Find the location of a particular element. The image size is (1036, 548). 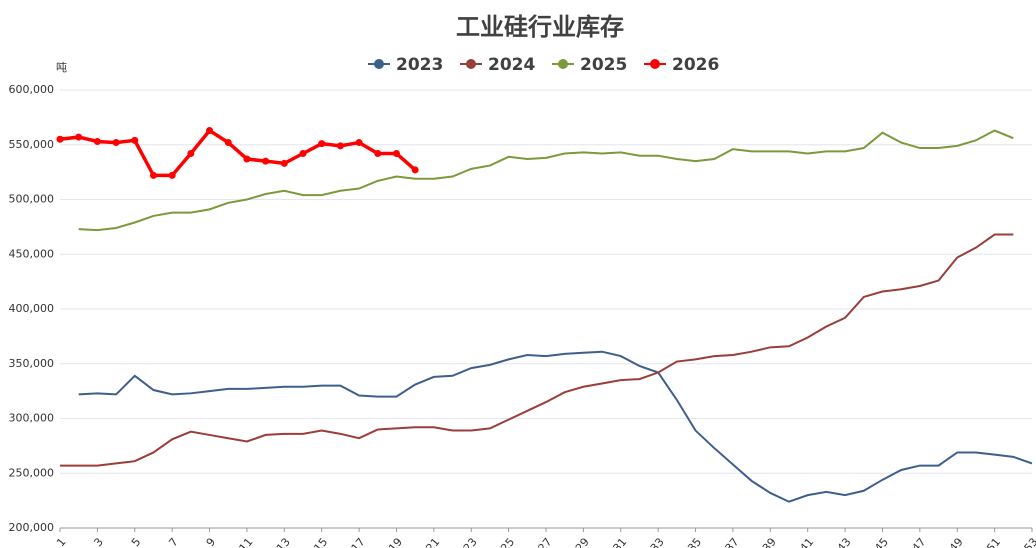

x-tick-label: 47 is located at coordinates (918, 542).